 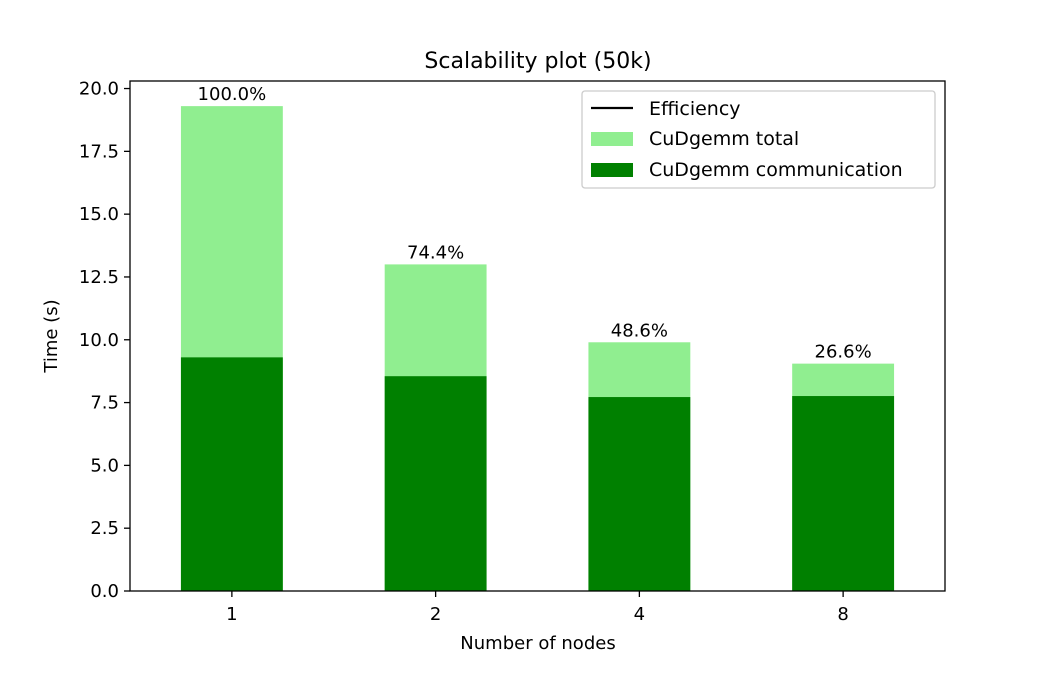 What do you see at coordinates (435, 614) in the screenshot?
I see `x-tick-label: 2` at bounding box center [435, 614].